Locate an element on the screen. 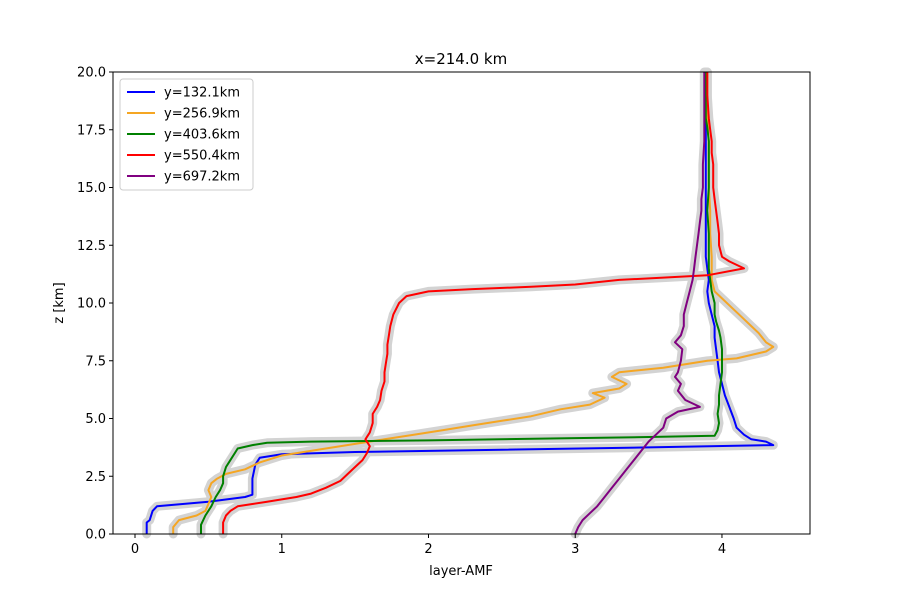 The width and height of the screenshot is (900, 600). legend-label-2: y=256.9km is located at coordinates (202, 114).